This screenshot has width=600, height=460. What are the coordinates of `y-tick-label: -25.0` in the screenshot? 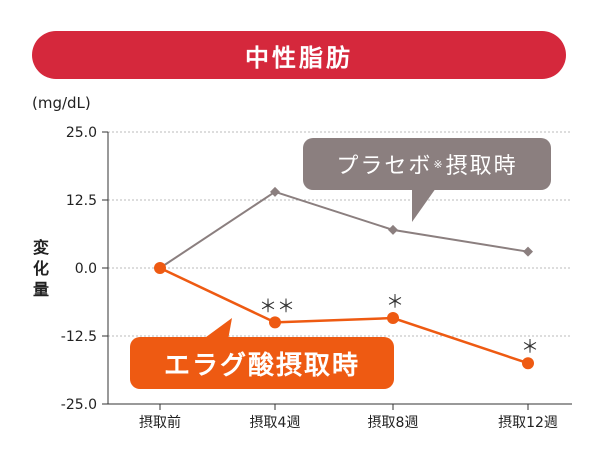 It's located at (79, 405).